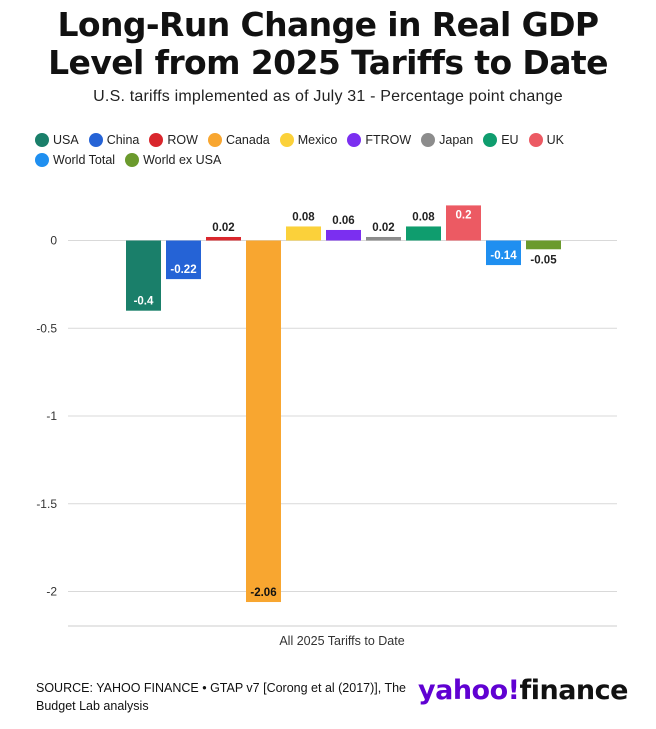  What do you see at coordinates (51, 592) in the screenshot?
I see `y-tick-label: -2` at bounding box center [51, 592].